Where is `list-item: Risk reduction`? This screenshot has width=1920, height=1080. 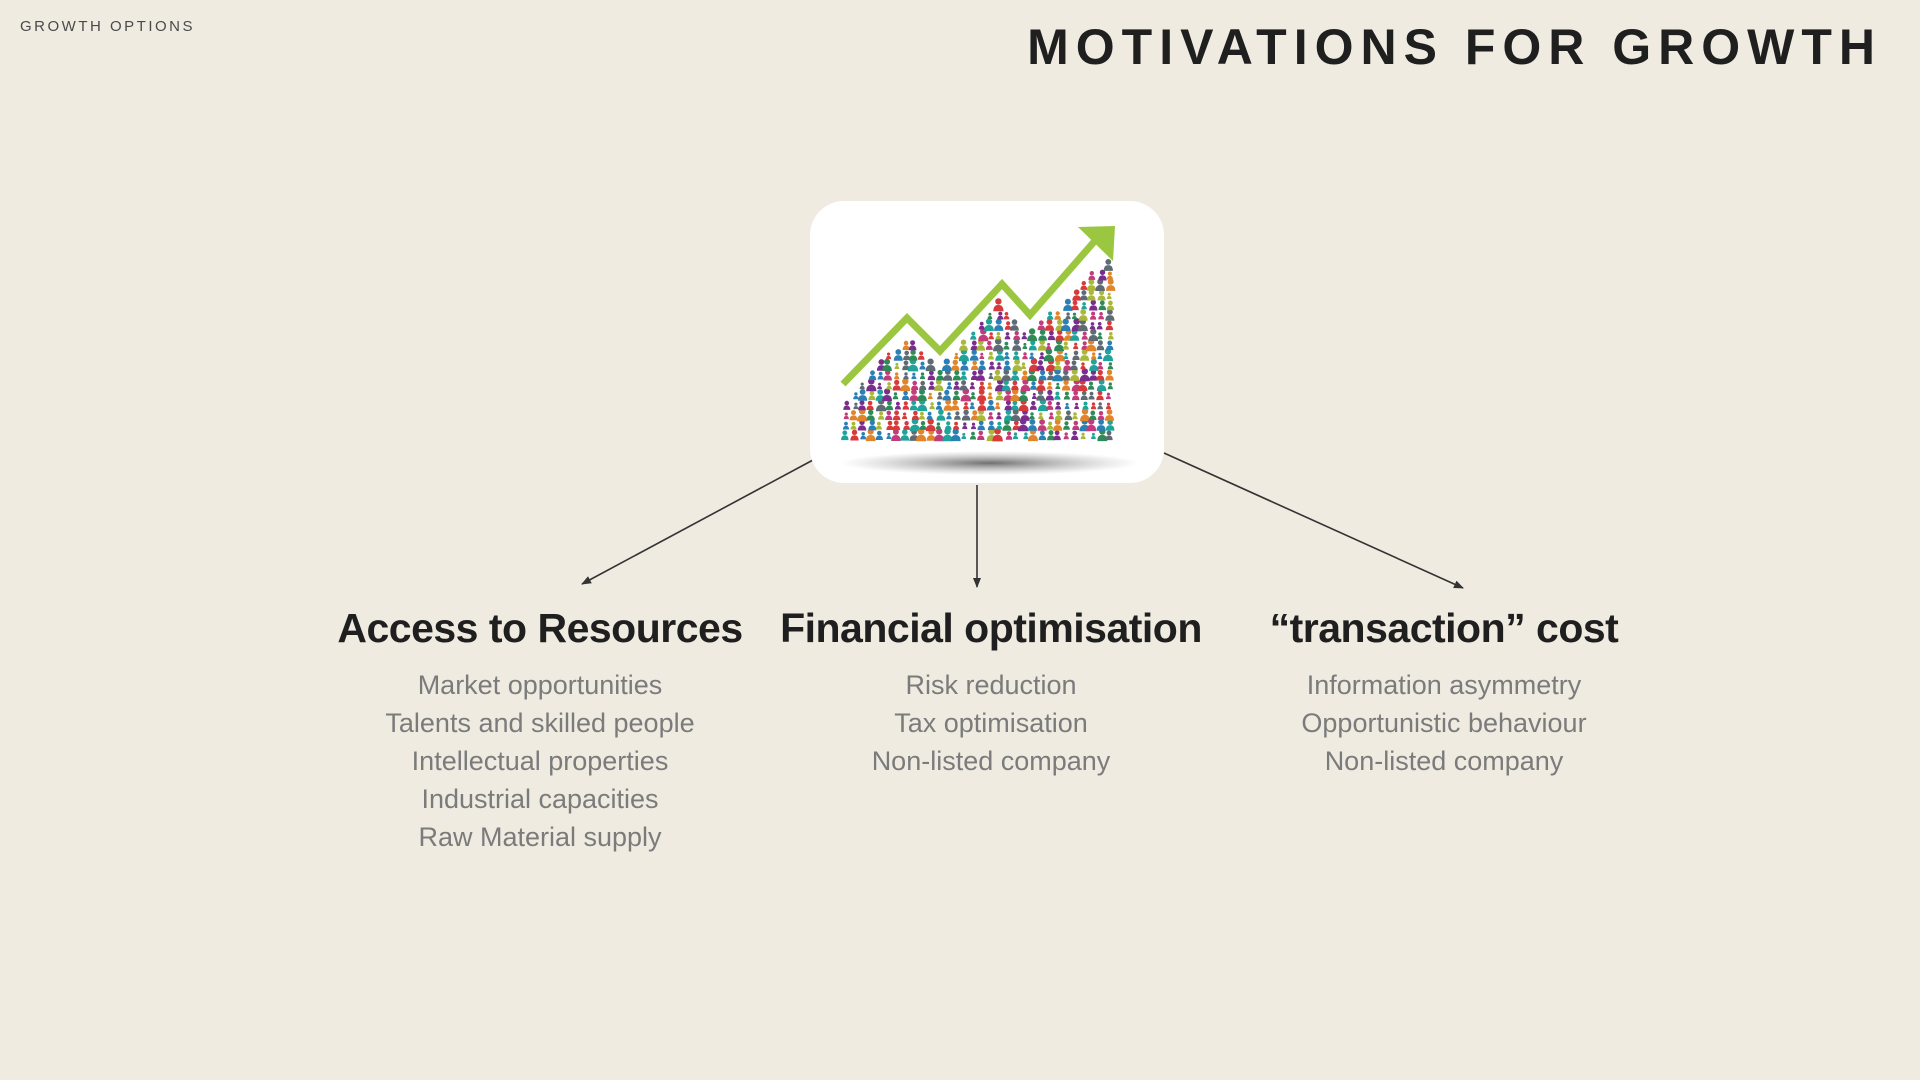
list-item: Risk reduction is located at coordinates (991, 685).